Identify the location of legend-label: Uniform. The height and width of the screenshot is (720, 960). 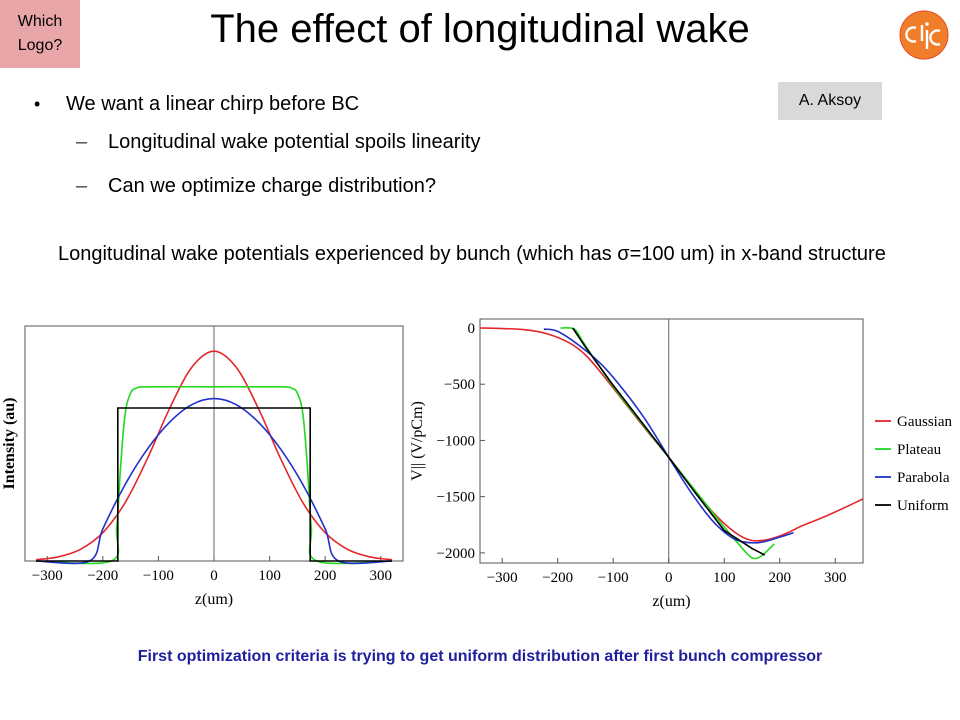
(923, 506).